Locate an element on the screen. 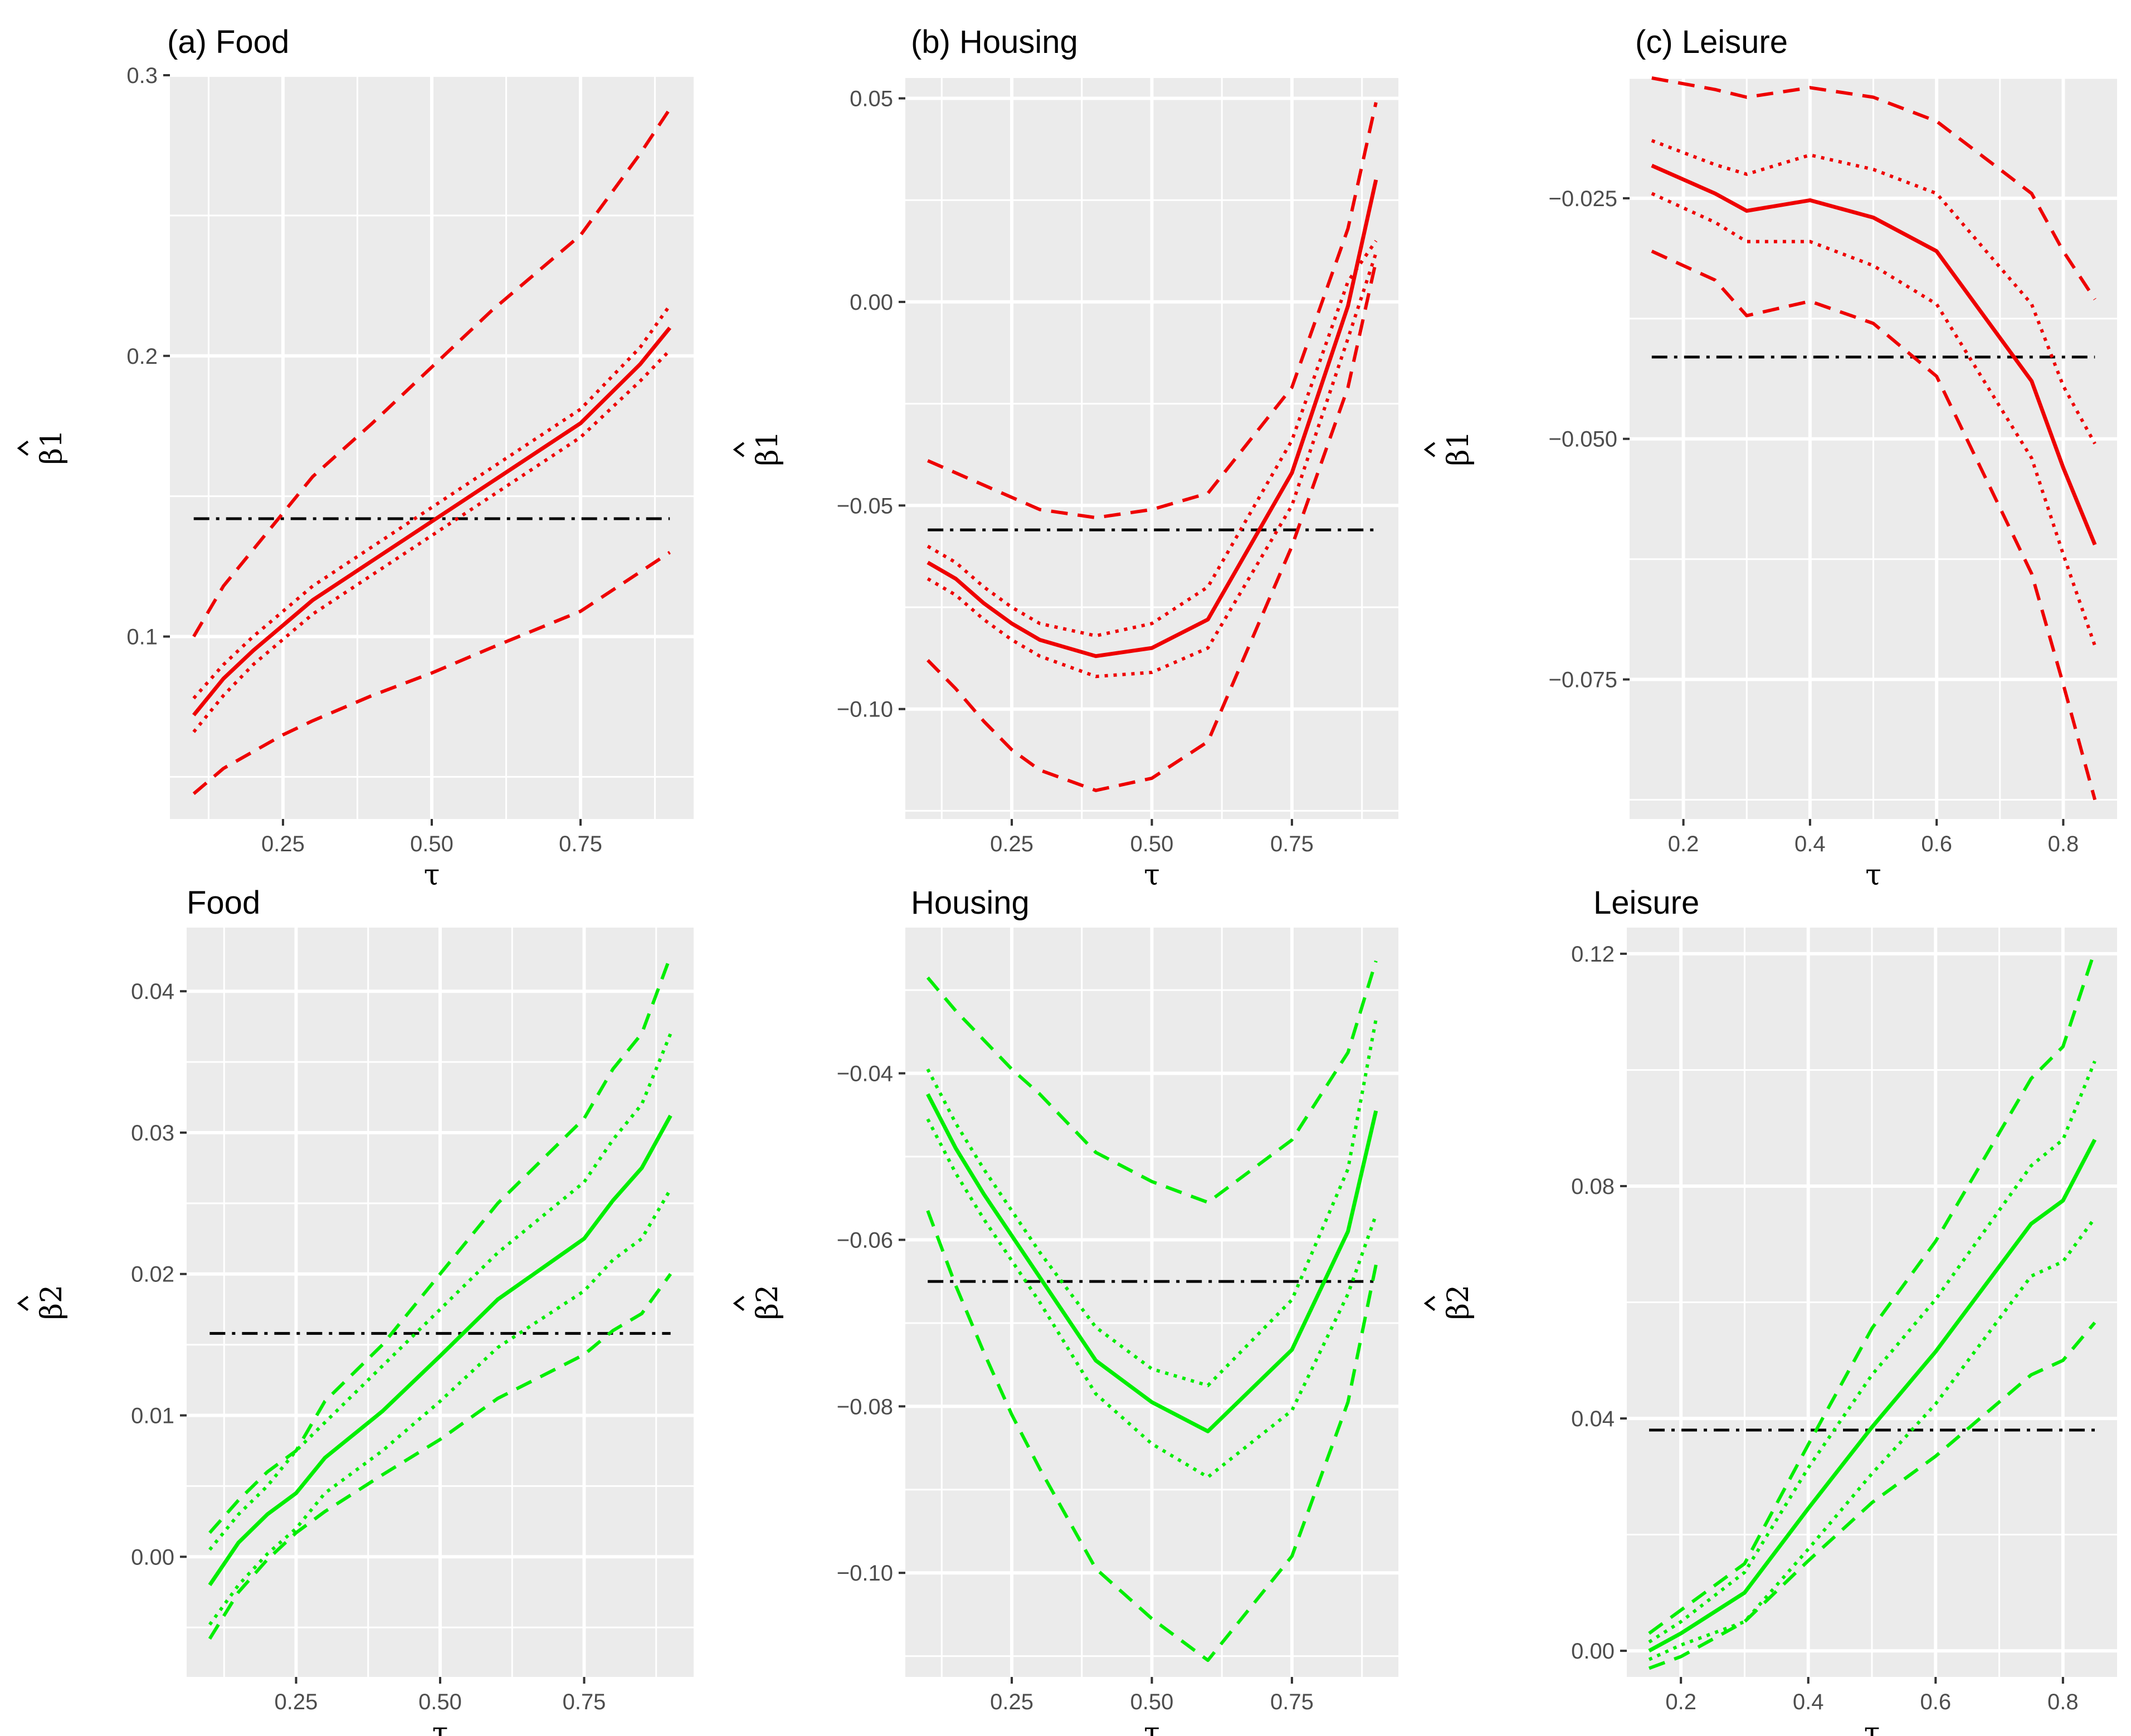 The width and height of the screenshot is (2131, 1736). y-tick-label: −0.075 is located at coordinates (1583, 680).